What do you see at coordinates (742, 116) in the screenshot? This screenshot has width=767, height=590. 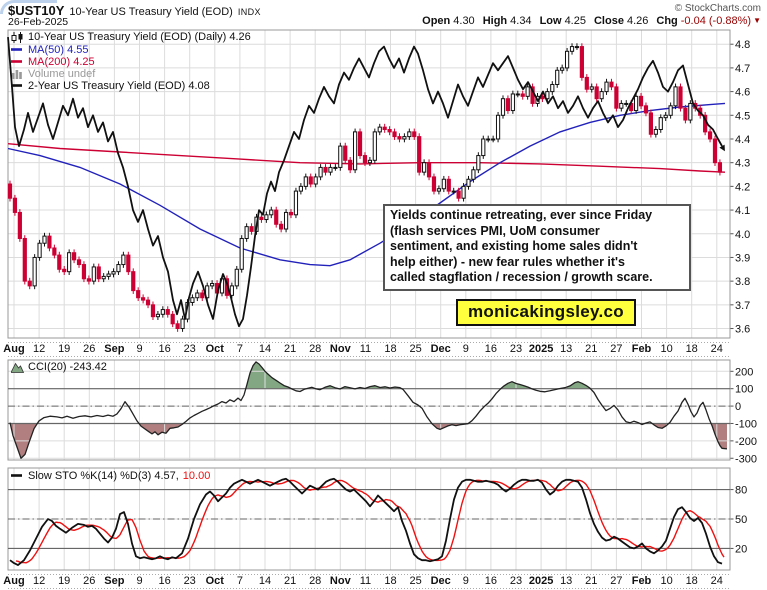 I see `y-axis-label: 4.5` at bounding box center [742, 116].